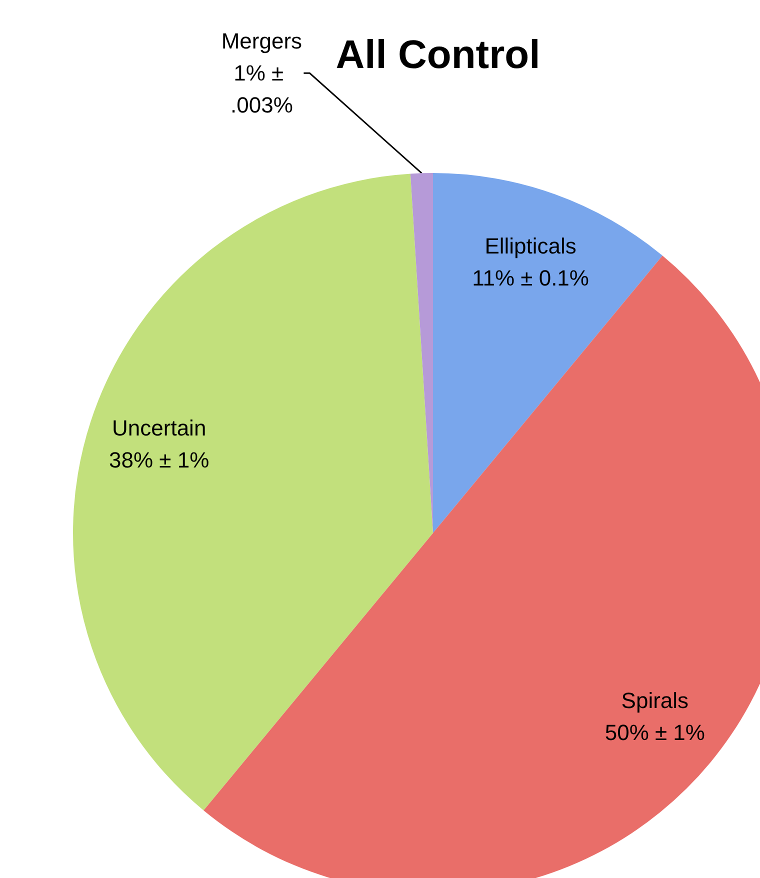  Describe the element at coordinates (261, 89) in the screenshot. I see `data-label: 1% ± .003%` at that location.